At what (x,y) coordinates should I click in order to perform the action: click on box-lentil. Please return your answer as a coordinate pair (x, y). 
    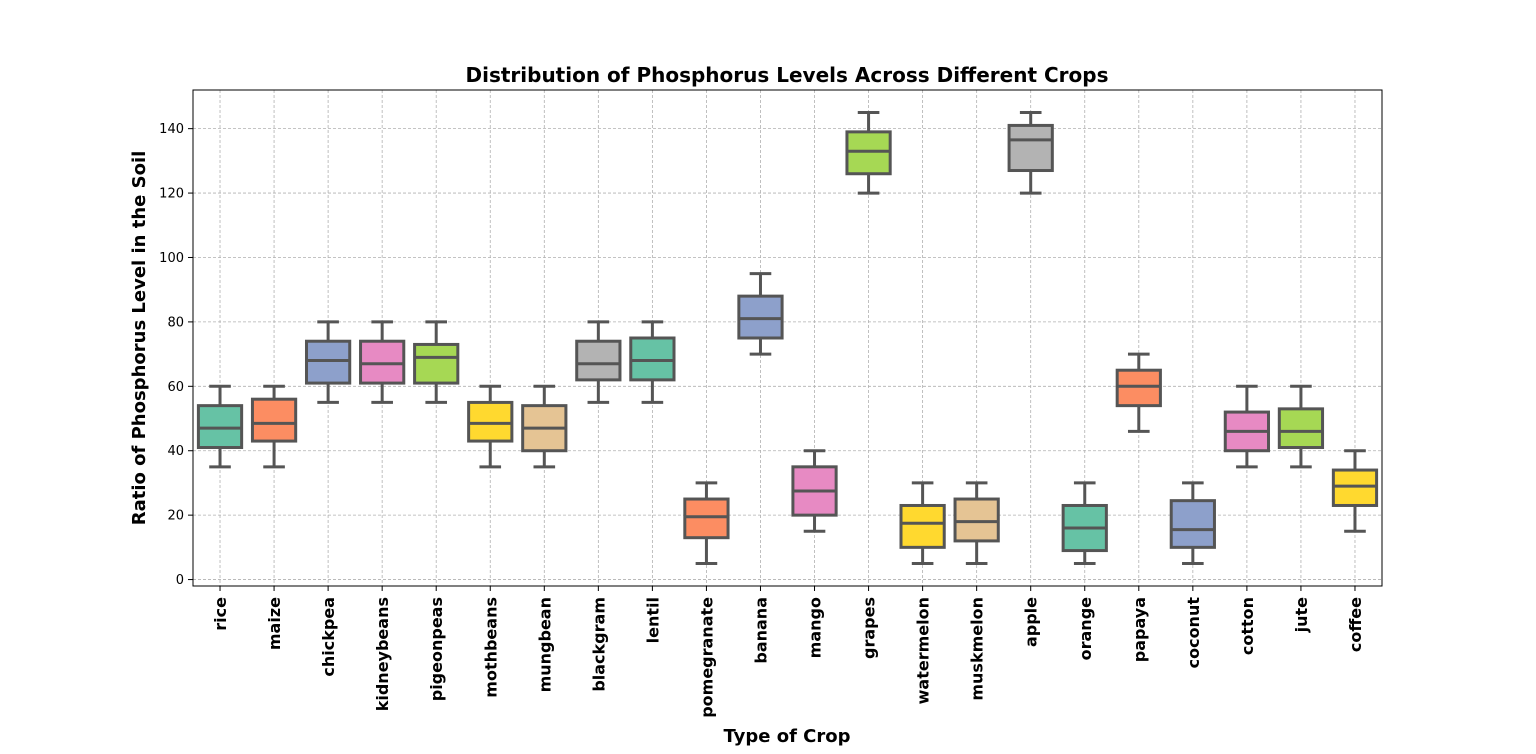
    Looking at the image, I should click on (652, 362).